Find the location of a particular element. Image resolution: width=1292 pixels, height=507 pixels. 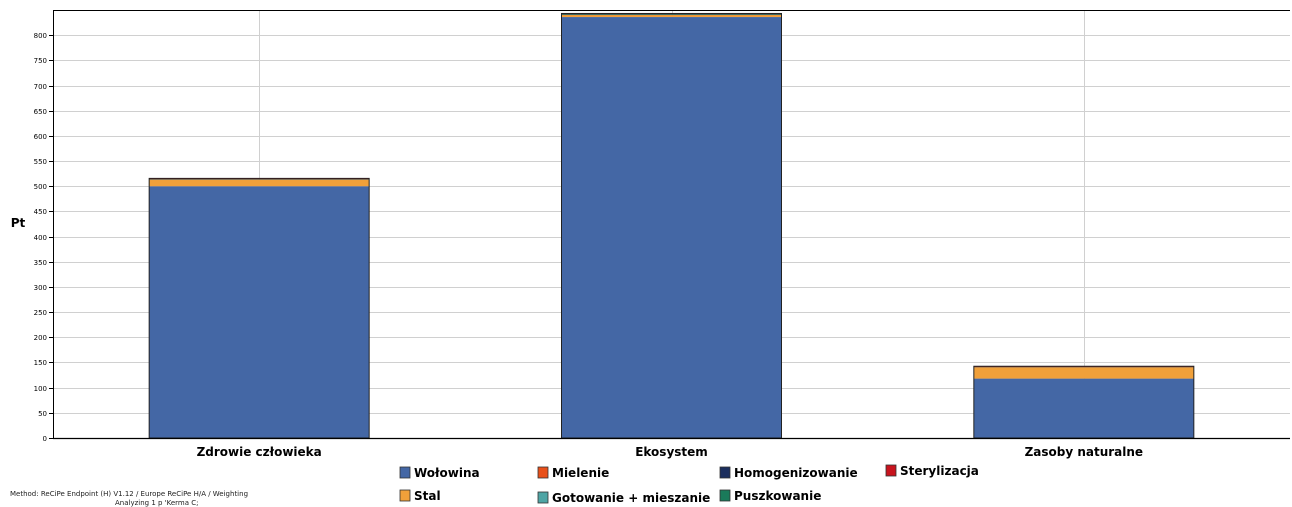

legend-label: Puszkowanie is located at coordinates (777, 496).